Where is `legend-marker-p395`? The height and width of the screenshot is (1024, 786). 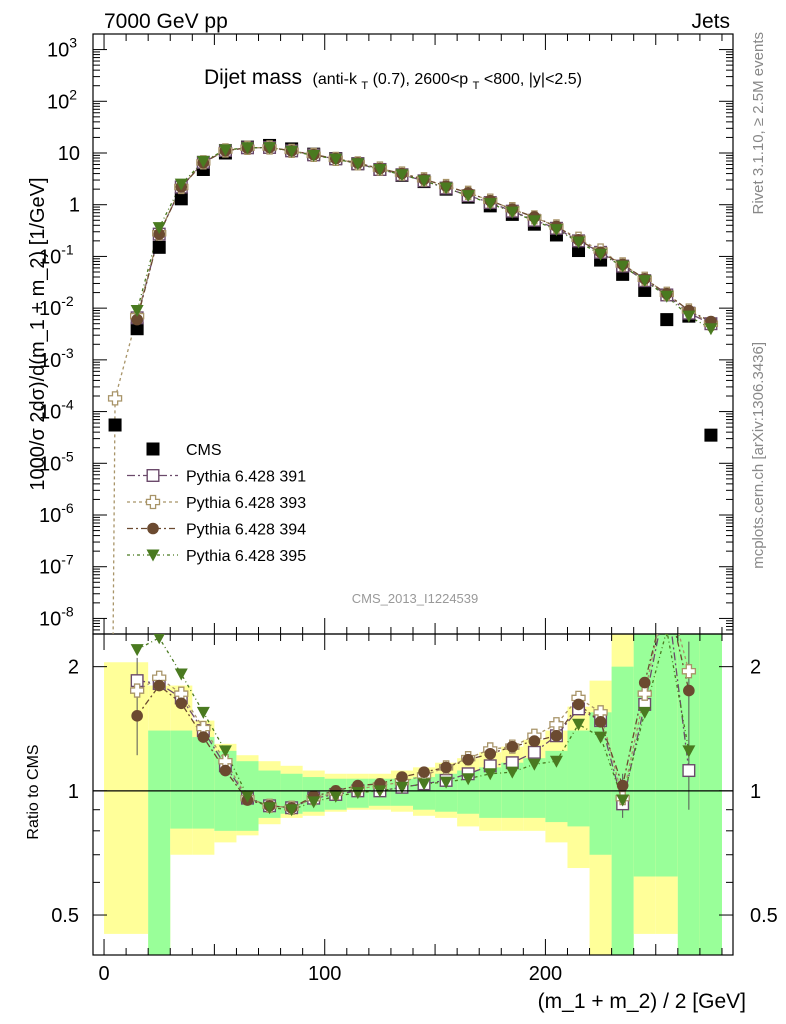 legend-marker-p395 is located at coordinates (153, 555).